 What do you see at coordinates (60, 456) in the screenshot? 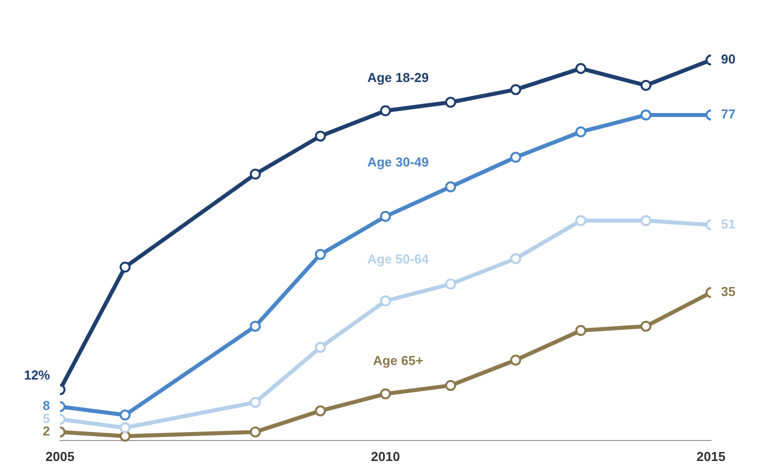
I see `x-tick-label: 2005` at bounding box center [60, 456].